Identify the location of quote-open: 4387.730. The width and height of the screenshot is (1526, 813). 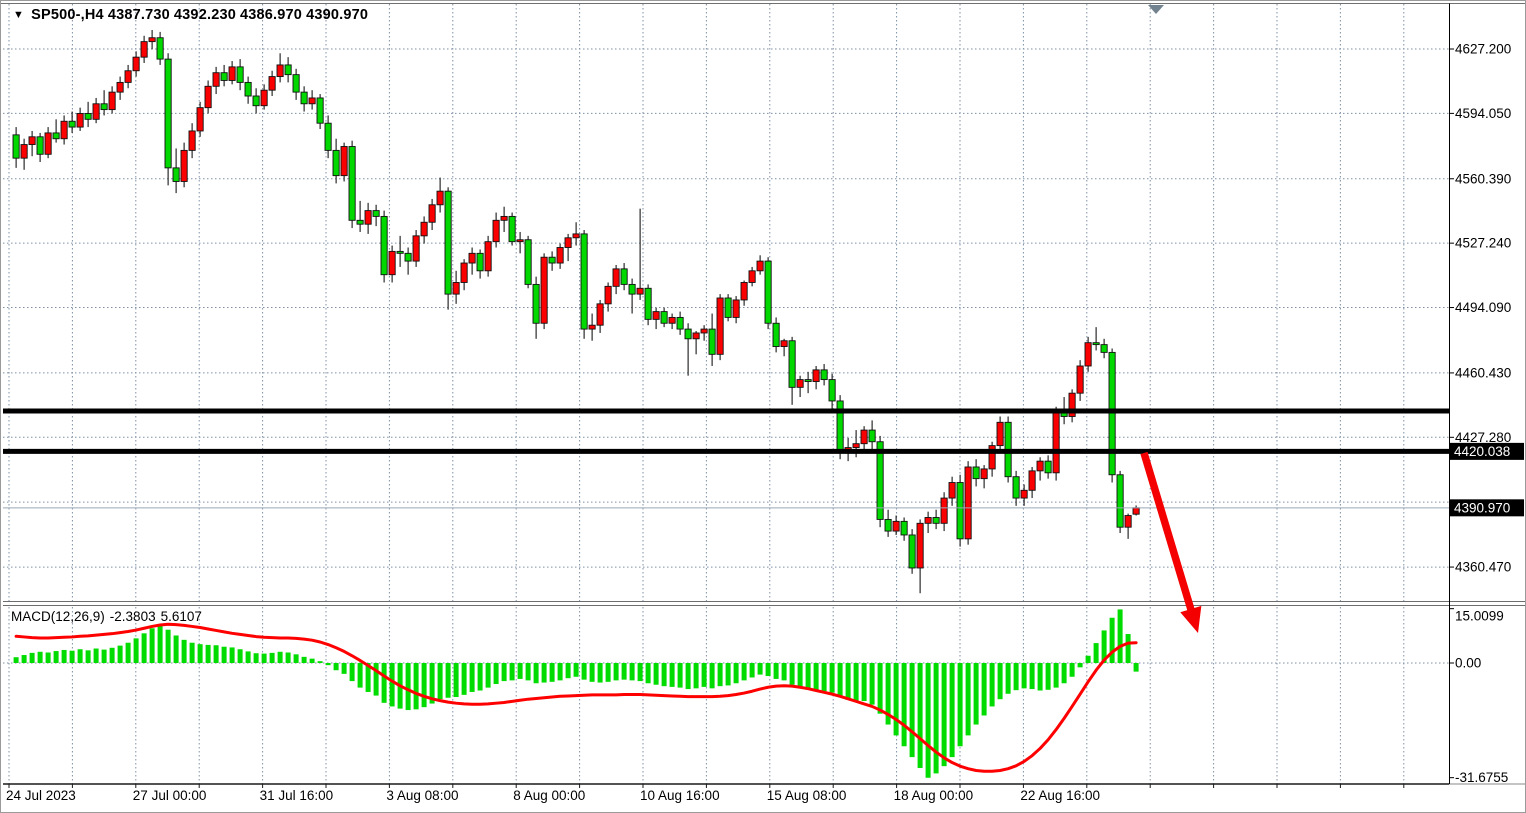
(138, 15).